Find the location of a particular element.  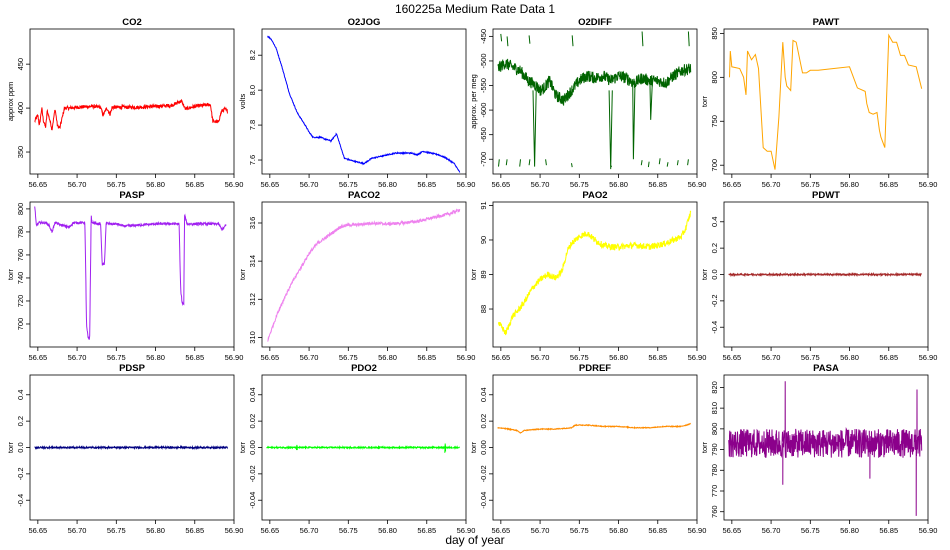

y-tick-label: -600 is located at coordinates (483, 110).